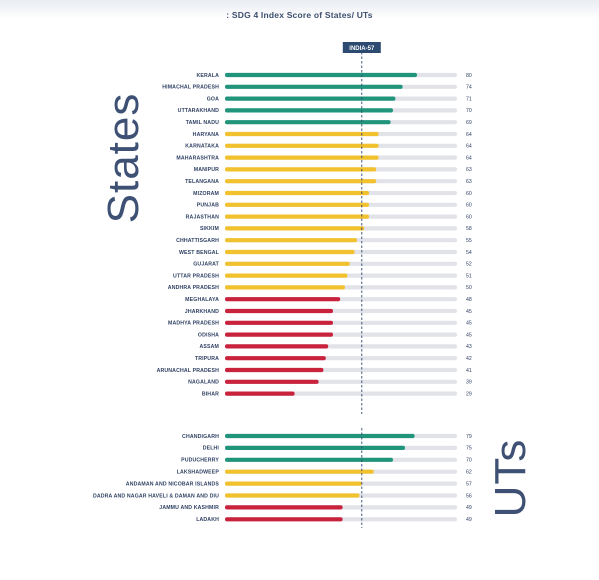  I want to click on row-label: UTTARAKHAND, so click(198, 111).